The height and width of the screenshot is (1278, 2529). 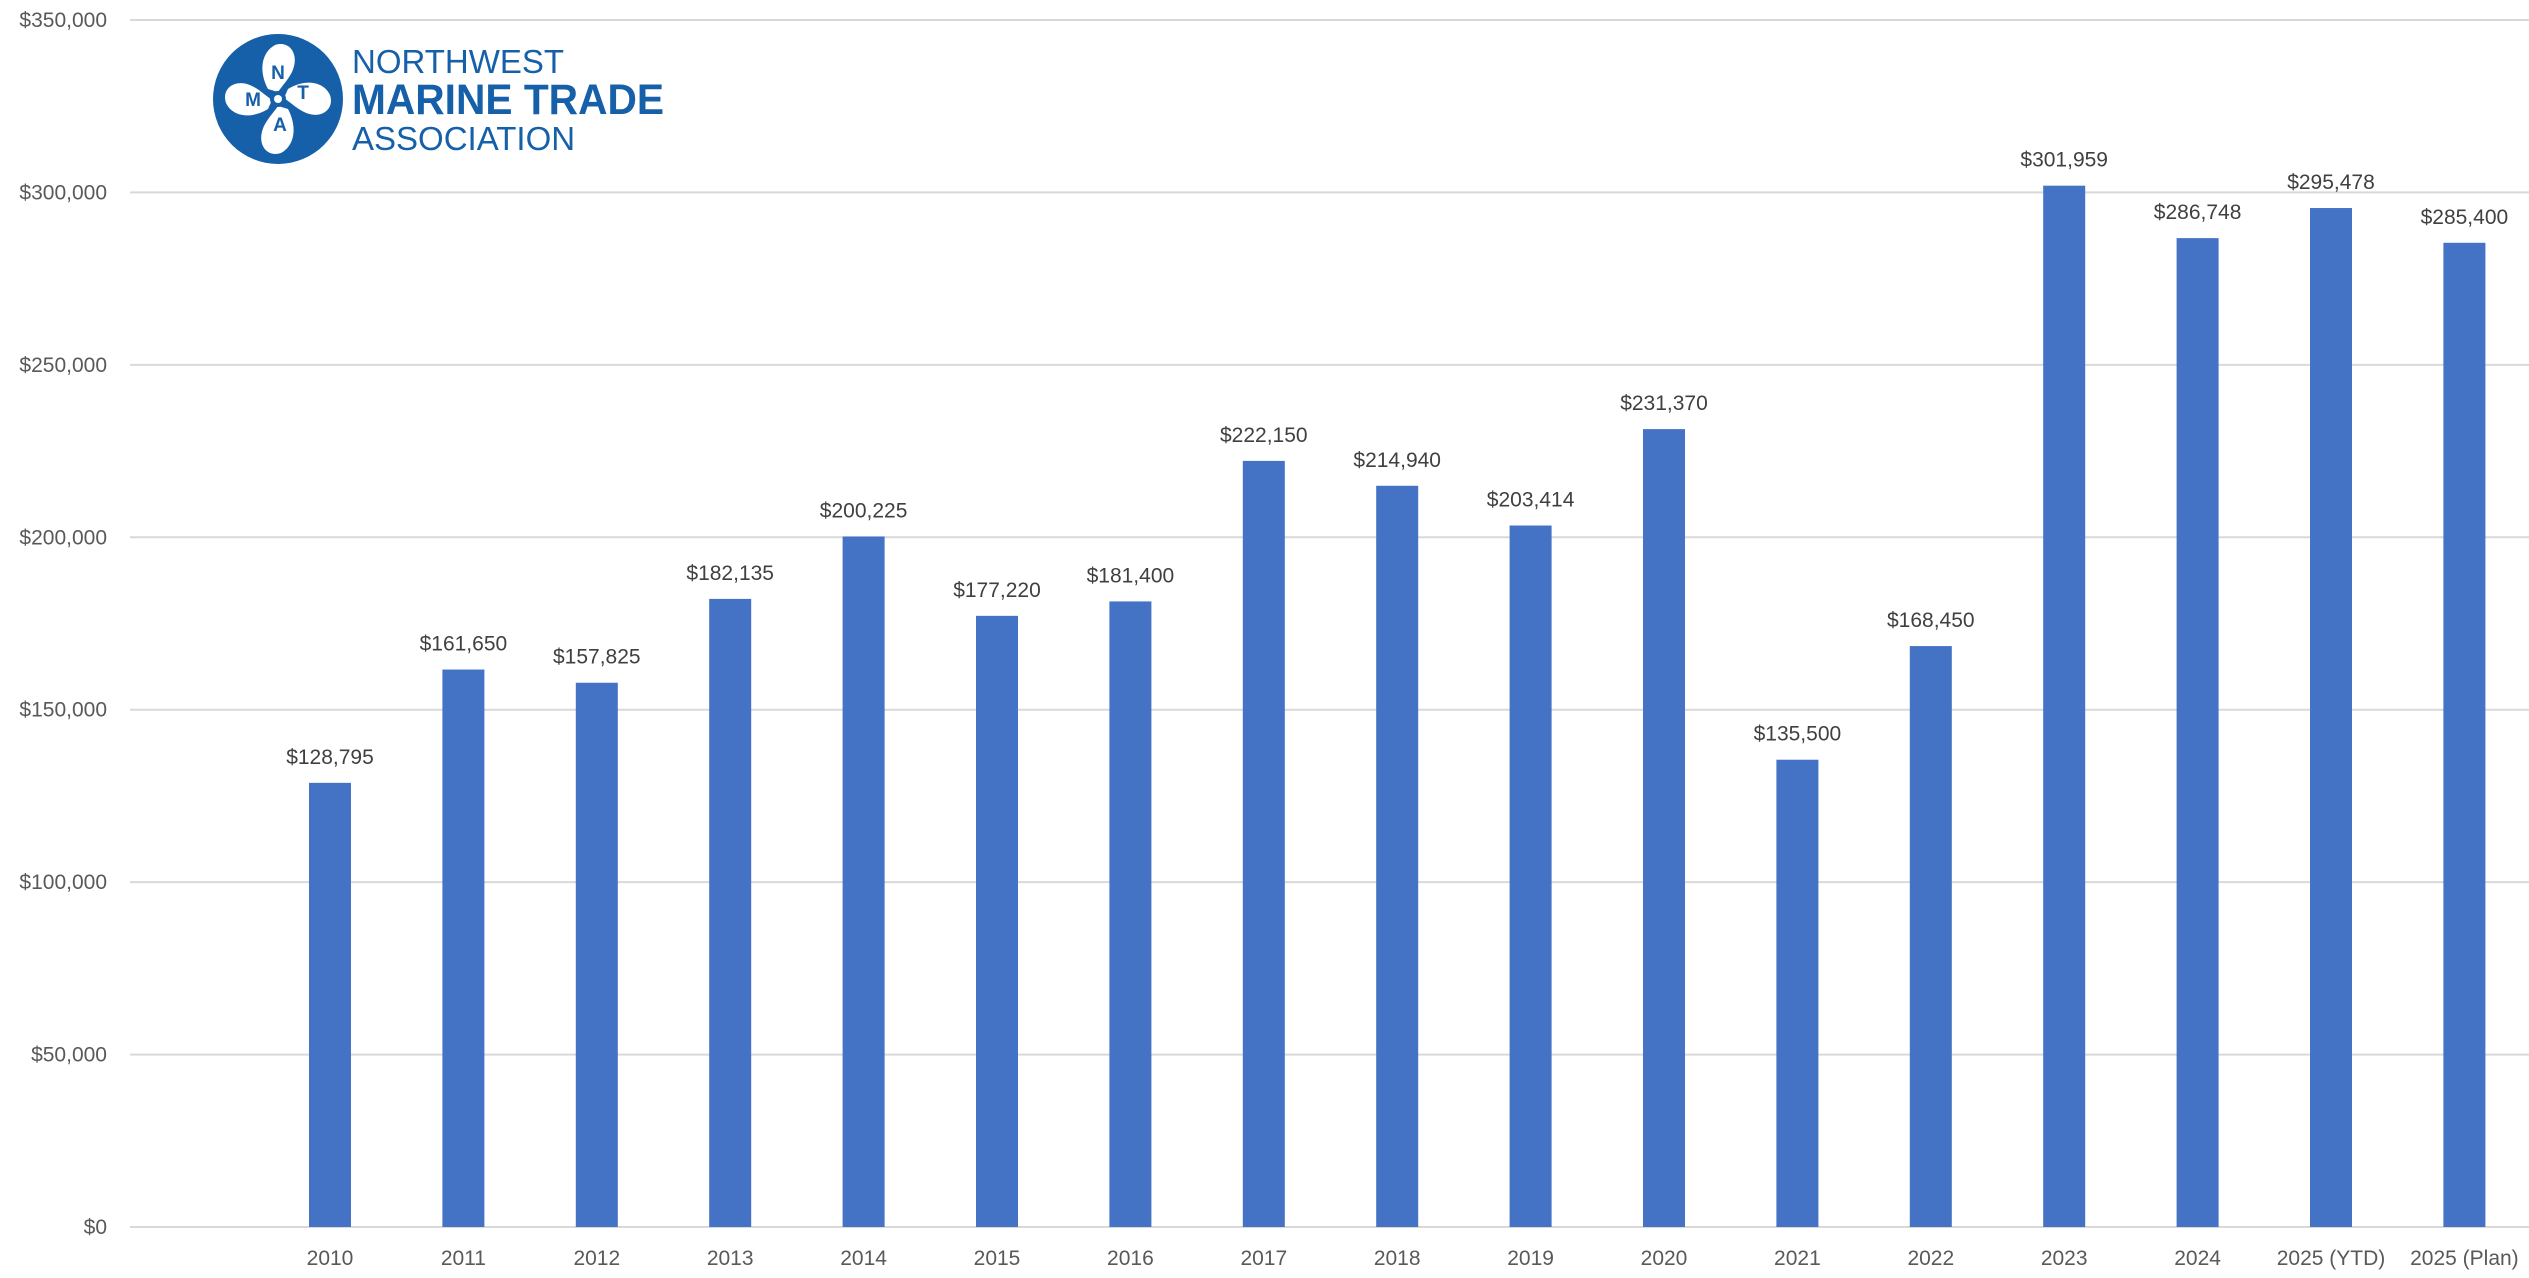 I want to click on data-label: $222,150, so click(x=1264, y=435).